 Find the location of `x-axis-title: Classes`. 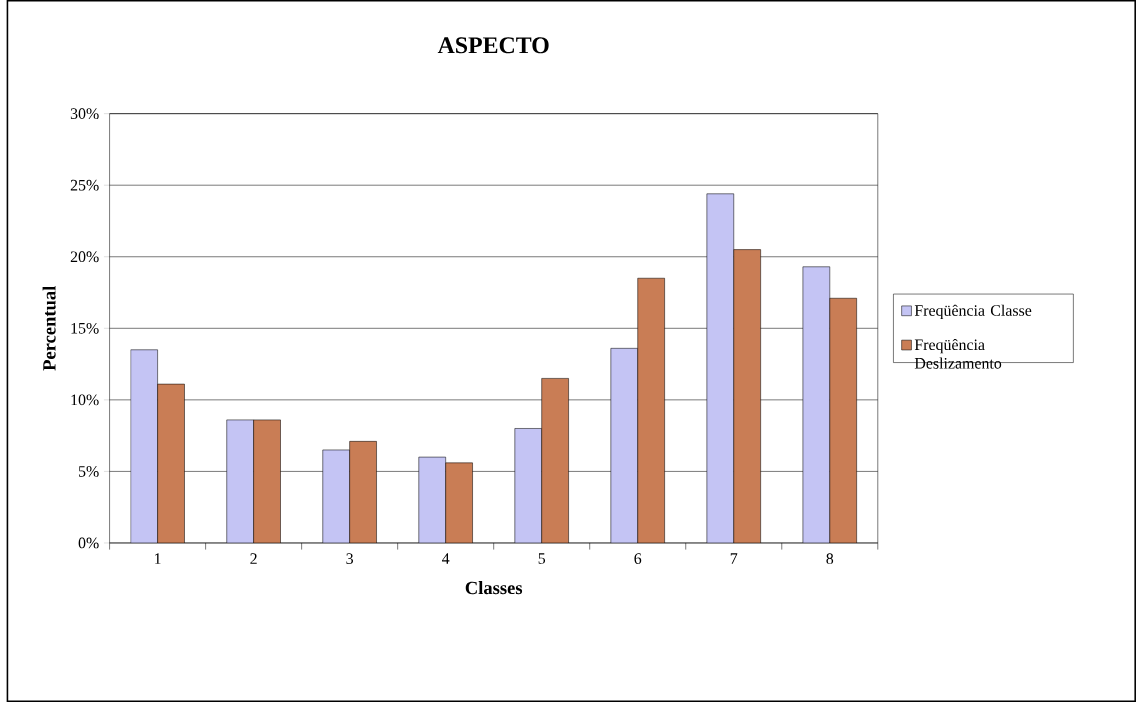

x-axis-title: Classes is located at coordinates (494, 588).